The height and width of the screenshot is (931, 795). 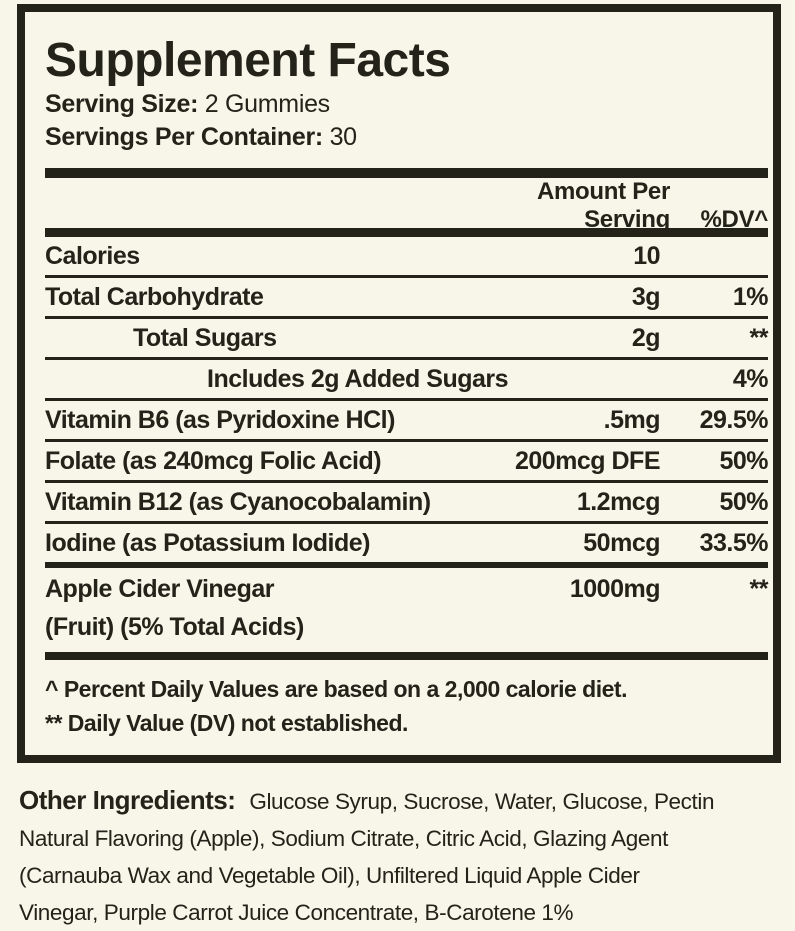 I want to click on table-row-added-sugars: Includes 2g Added Sugars 4%, so click(x=407, y=380).